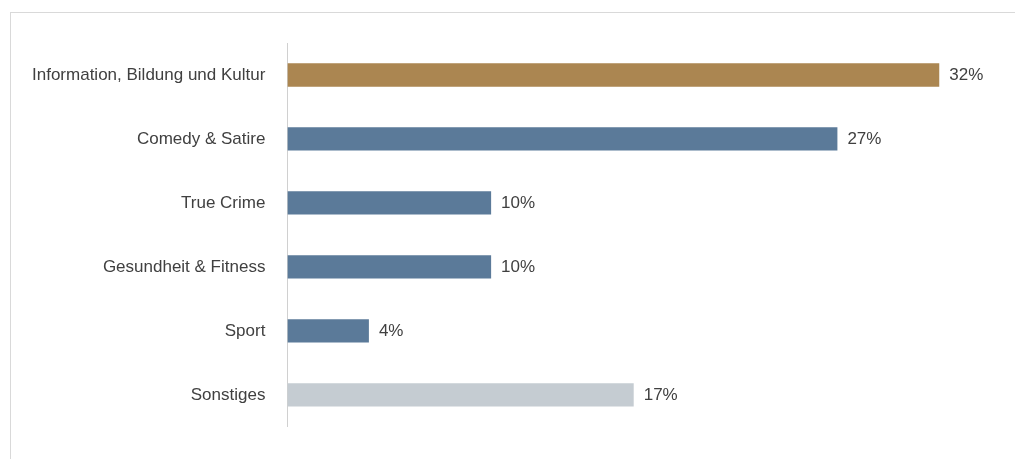  I want to click on y-tick-label: Information, Bildung und Kultur, so click(149, 74).